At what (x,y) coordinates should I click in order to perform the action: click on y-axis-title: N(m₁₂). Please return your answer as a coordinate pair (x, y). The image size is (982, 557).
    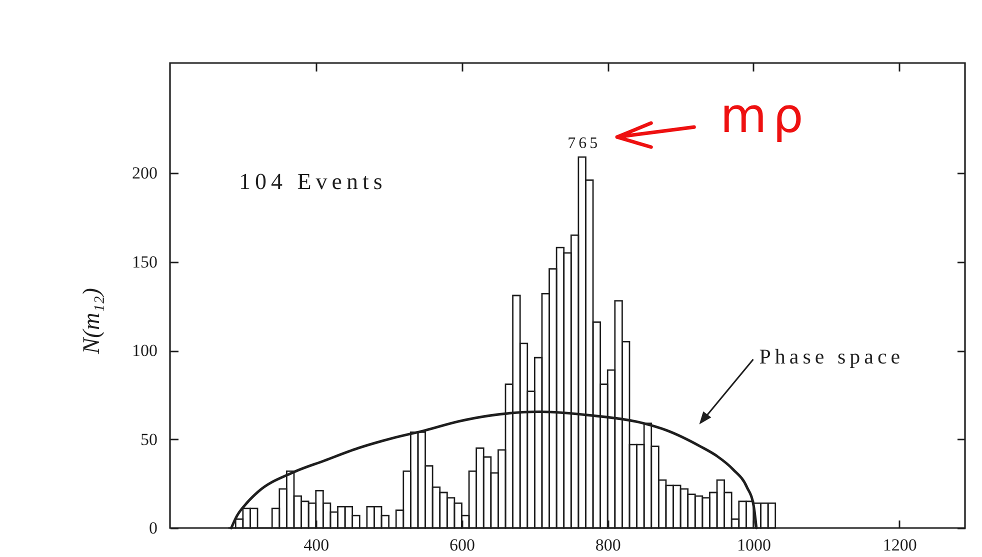
    Looking at the image, I should click on (92, 322).